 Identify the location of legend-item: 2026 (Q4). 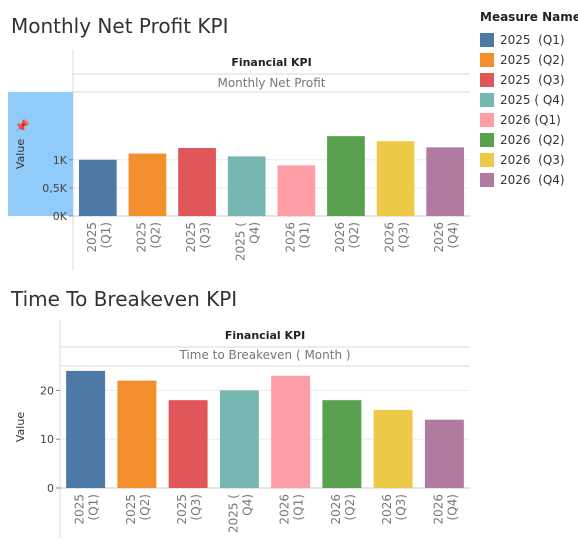
(528, 180).